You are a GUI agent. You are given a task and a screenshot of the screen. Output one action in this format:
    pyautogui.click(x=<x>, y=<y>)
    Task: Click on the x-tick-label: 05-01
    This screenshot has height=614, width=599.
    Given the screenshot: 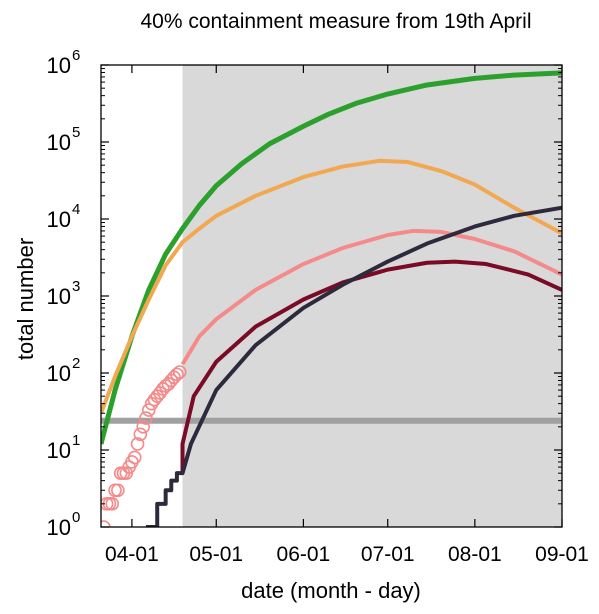 What is the action you would take?
    pyautogui.click(x=216, y=554)
    